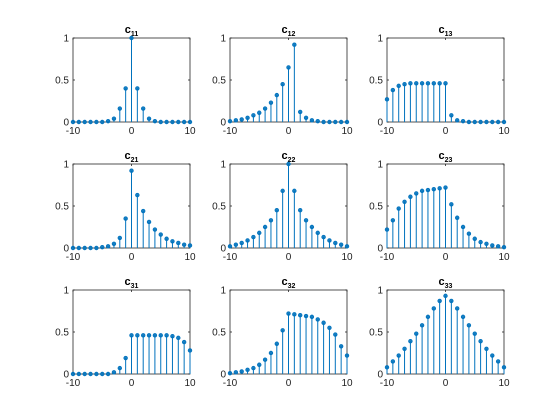  I want to click on subplot-title: c13, so click(446, 31).